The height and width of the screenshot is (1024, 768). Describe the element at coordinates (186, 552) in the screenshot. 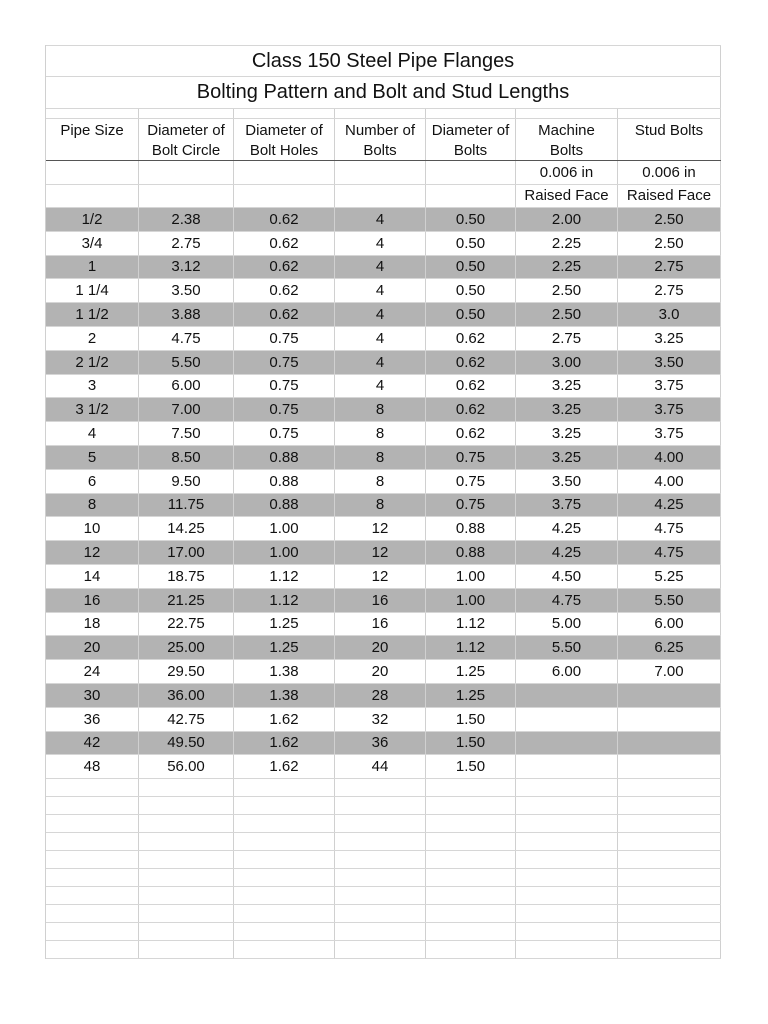

I see `table-cell: 17.00` at that location.